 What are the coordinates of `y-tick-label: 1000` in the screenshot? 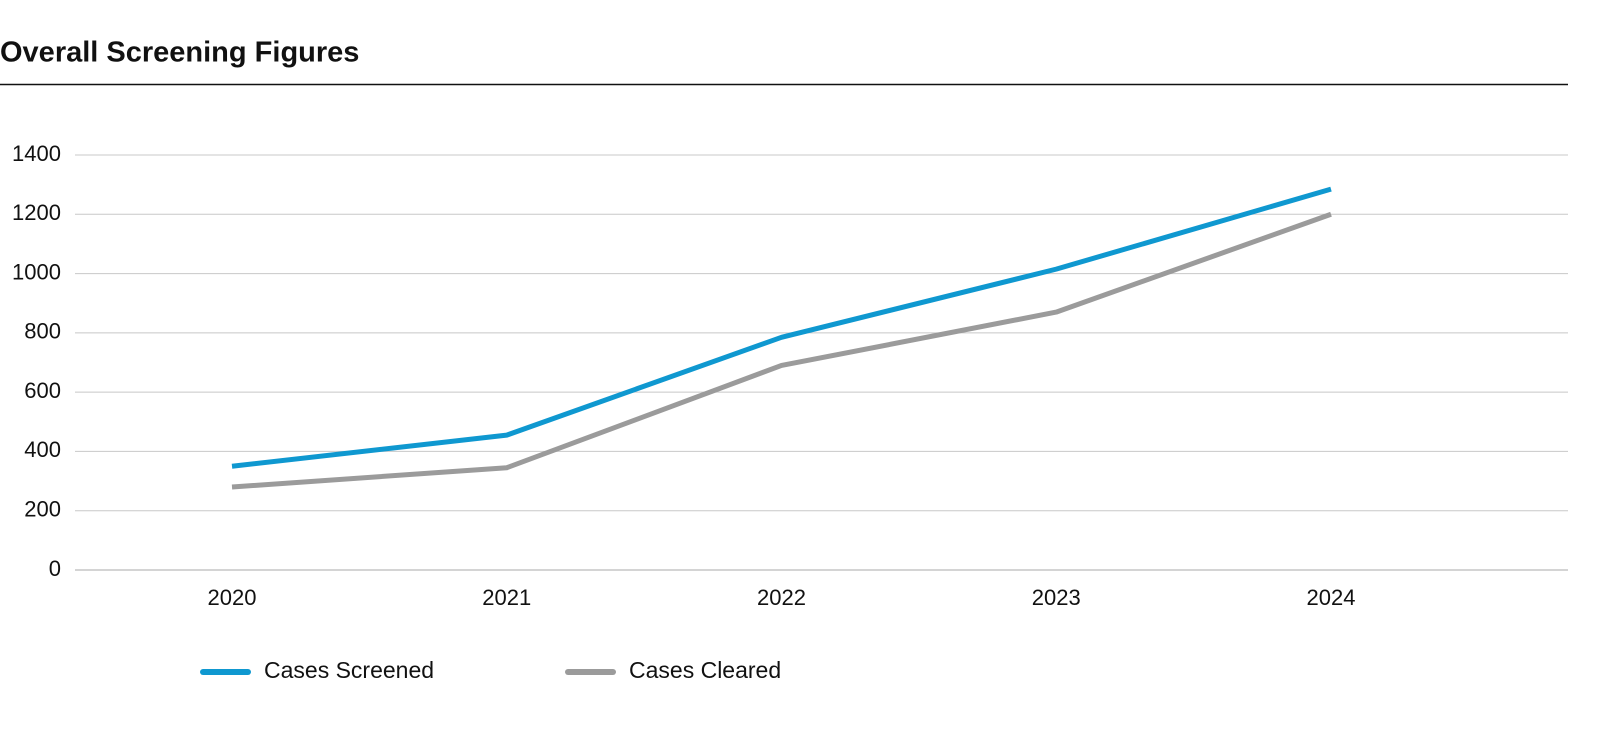 It's located at (36, 271).